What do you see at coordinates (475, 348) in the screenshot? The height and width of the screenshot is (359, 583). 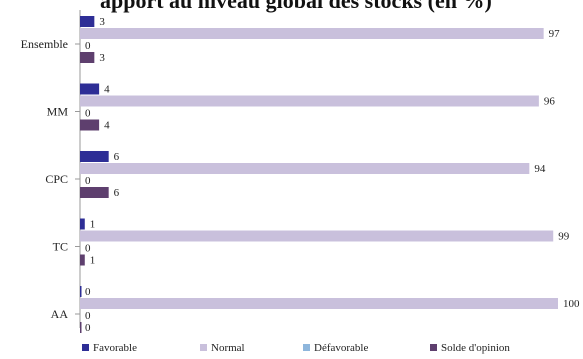 I see `legend-label: Solde d'opinion` at bounding box center [475, 348].